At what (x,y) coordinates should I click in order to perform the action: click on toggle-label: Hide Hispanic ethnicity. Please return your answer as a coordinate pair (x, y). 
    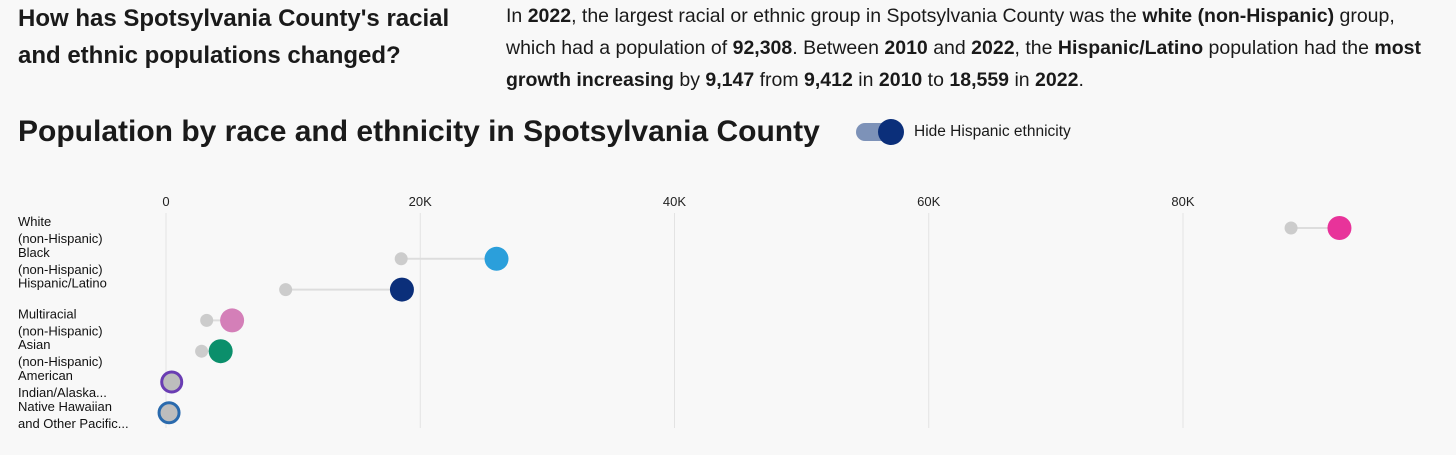
    Looking at the image, I should click on (992, 131).